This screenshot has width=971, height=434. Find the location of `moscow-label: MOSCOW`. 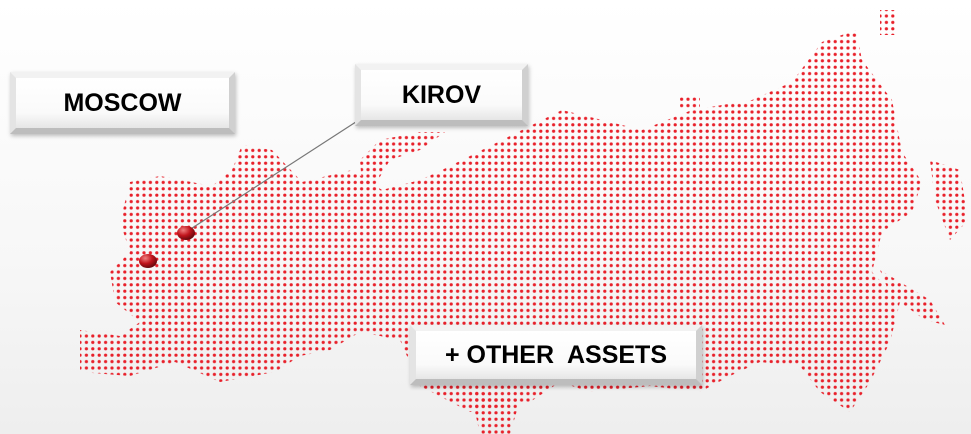

moscow-label: MOSCOW is located at coordinates (122, 103).